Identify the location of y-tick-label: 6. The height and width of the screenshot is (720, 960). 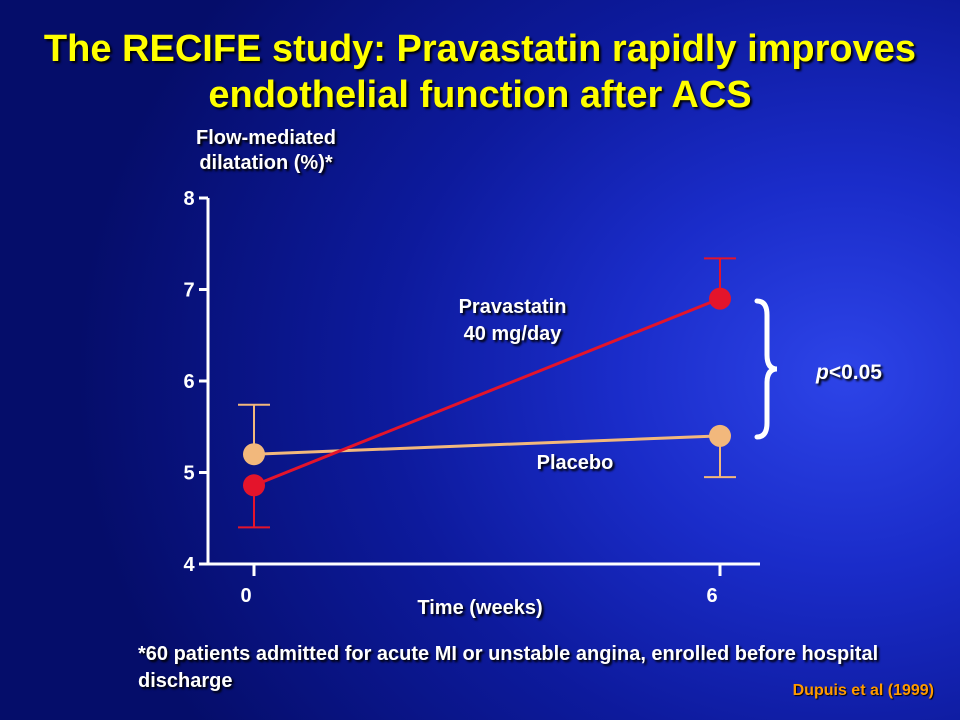
(188, 382).